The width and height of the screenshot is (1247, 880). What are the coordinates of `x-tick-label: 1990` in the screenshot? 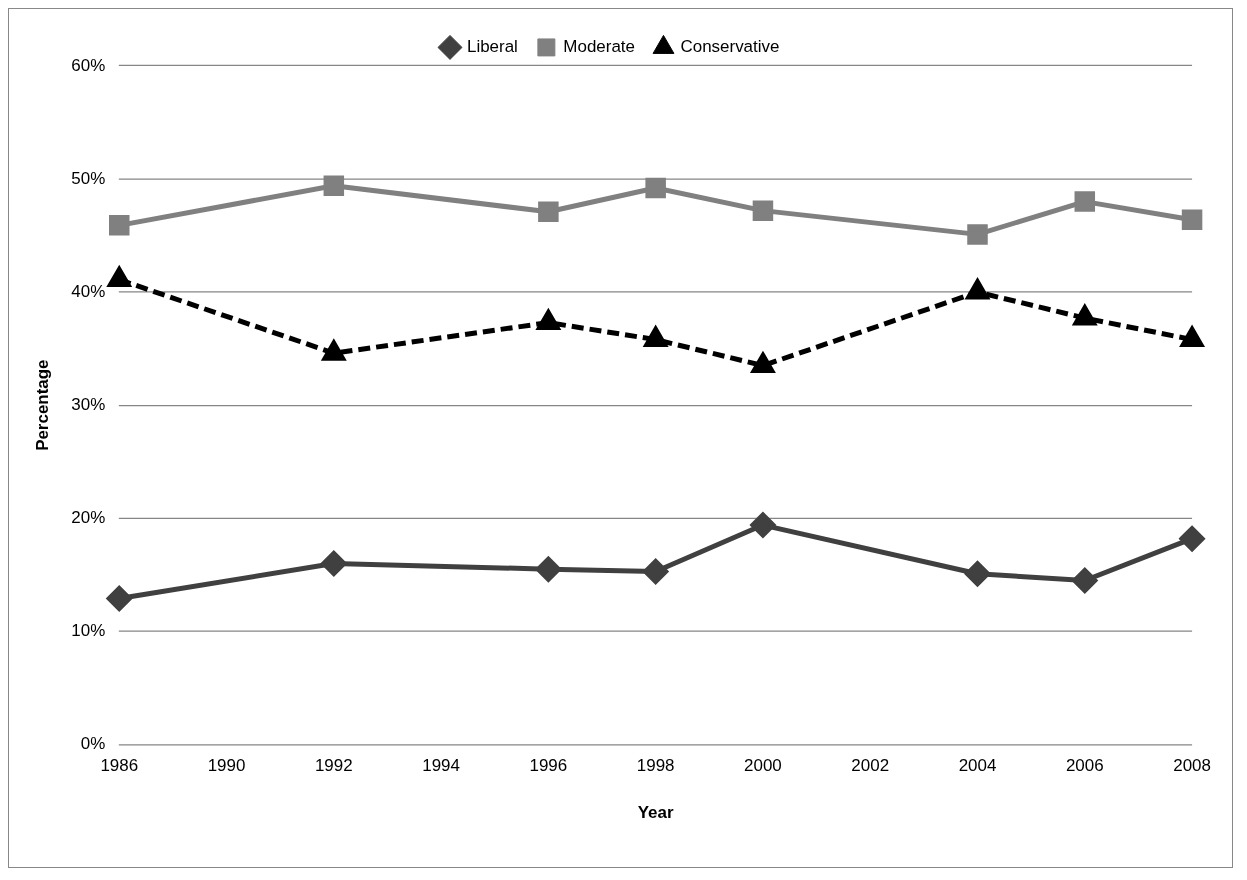 It's located at (226, 766).